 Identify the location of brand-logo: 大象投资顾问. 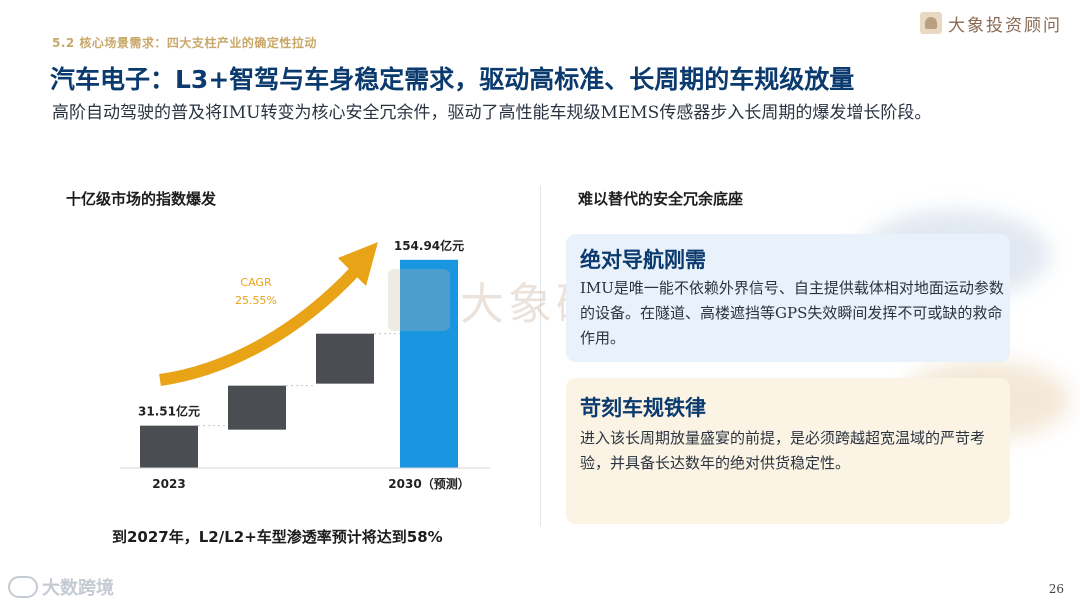
(991, 23).